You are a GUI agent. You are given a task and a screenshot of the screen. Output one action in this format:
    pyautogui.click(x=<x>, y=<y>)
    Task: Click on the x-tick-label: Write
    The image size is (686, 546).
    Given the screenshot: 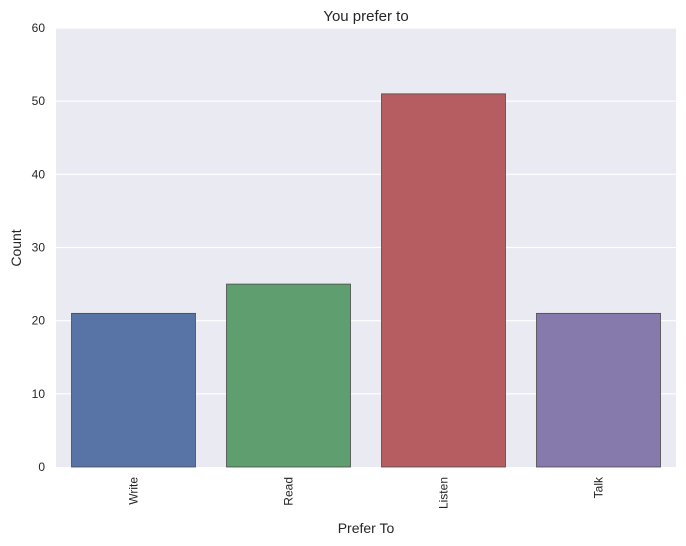 What is the action you would take?
    pyautogui.click(x=134, y=491)
    